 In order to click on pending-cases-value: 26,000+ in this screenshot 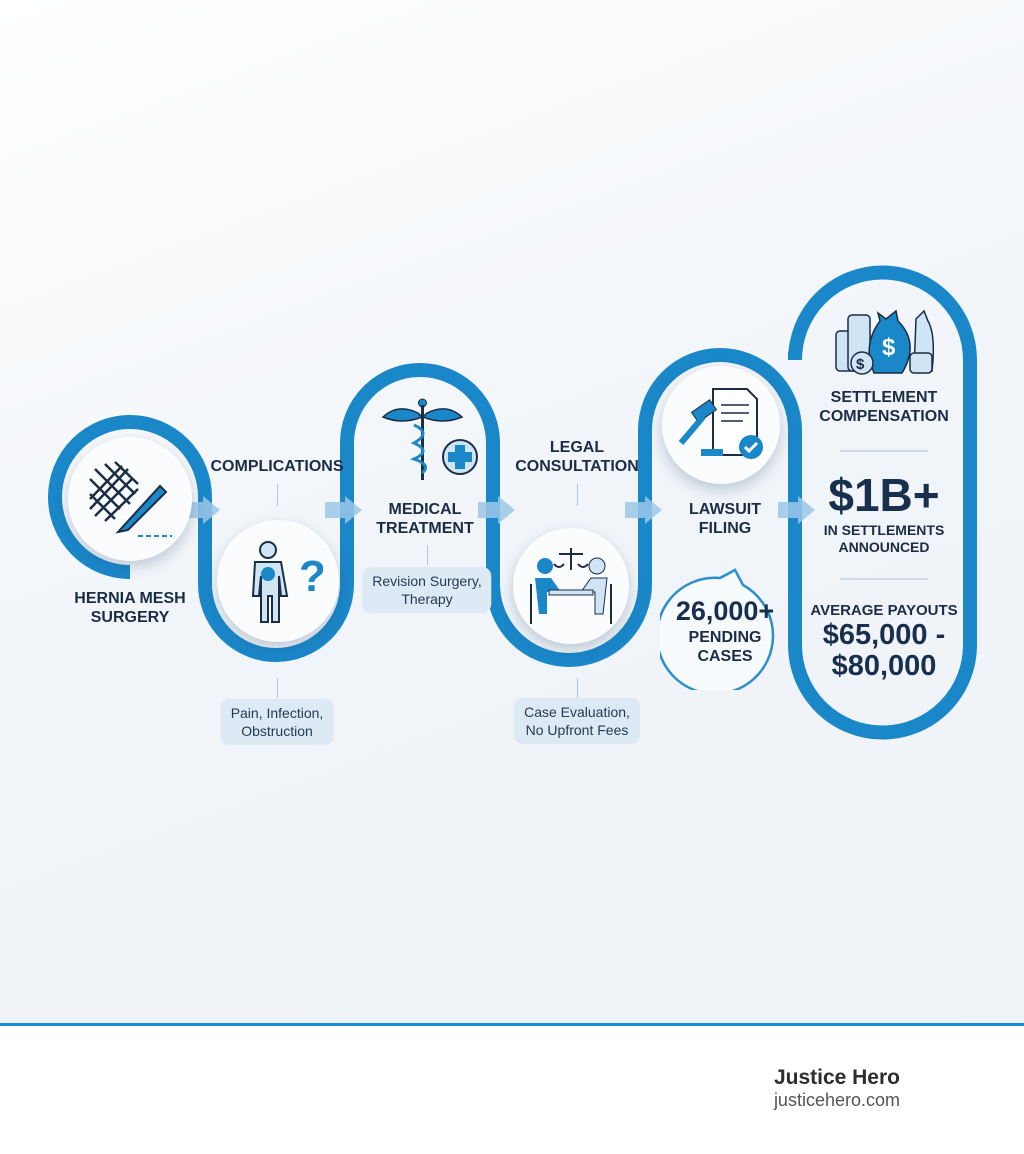, I will do `click(725, 611)`.